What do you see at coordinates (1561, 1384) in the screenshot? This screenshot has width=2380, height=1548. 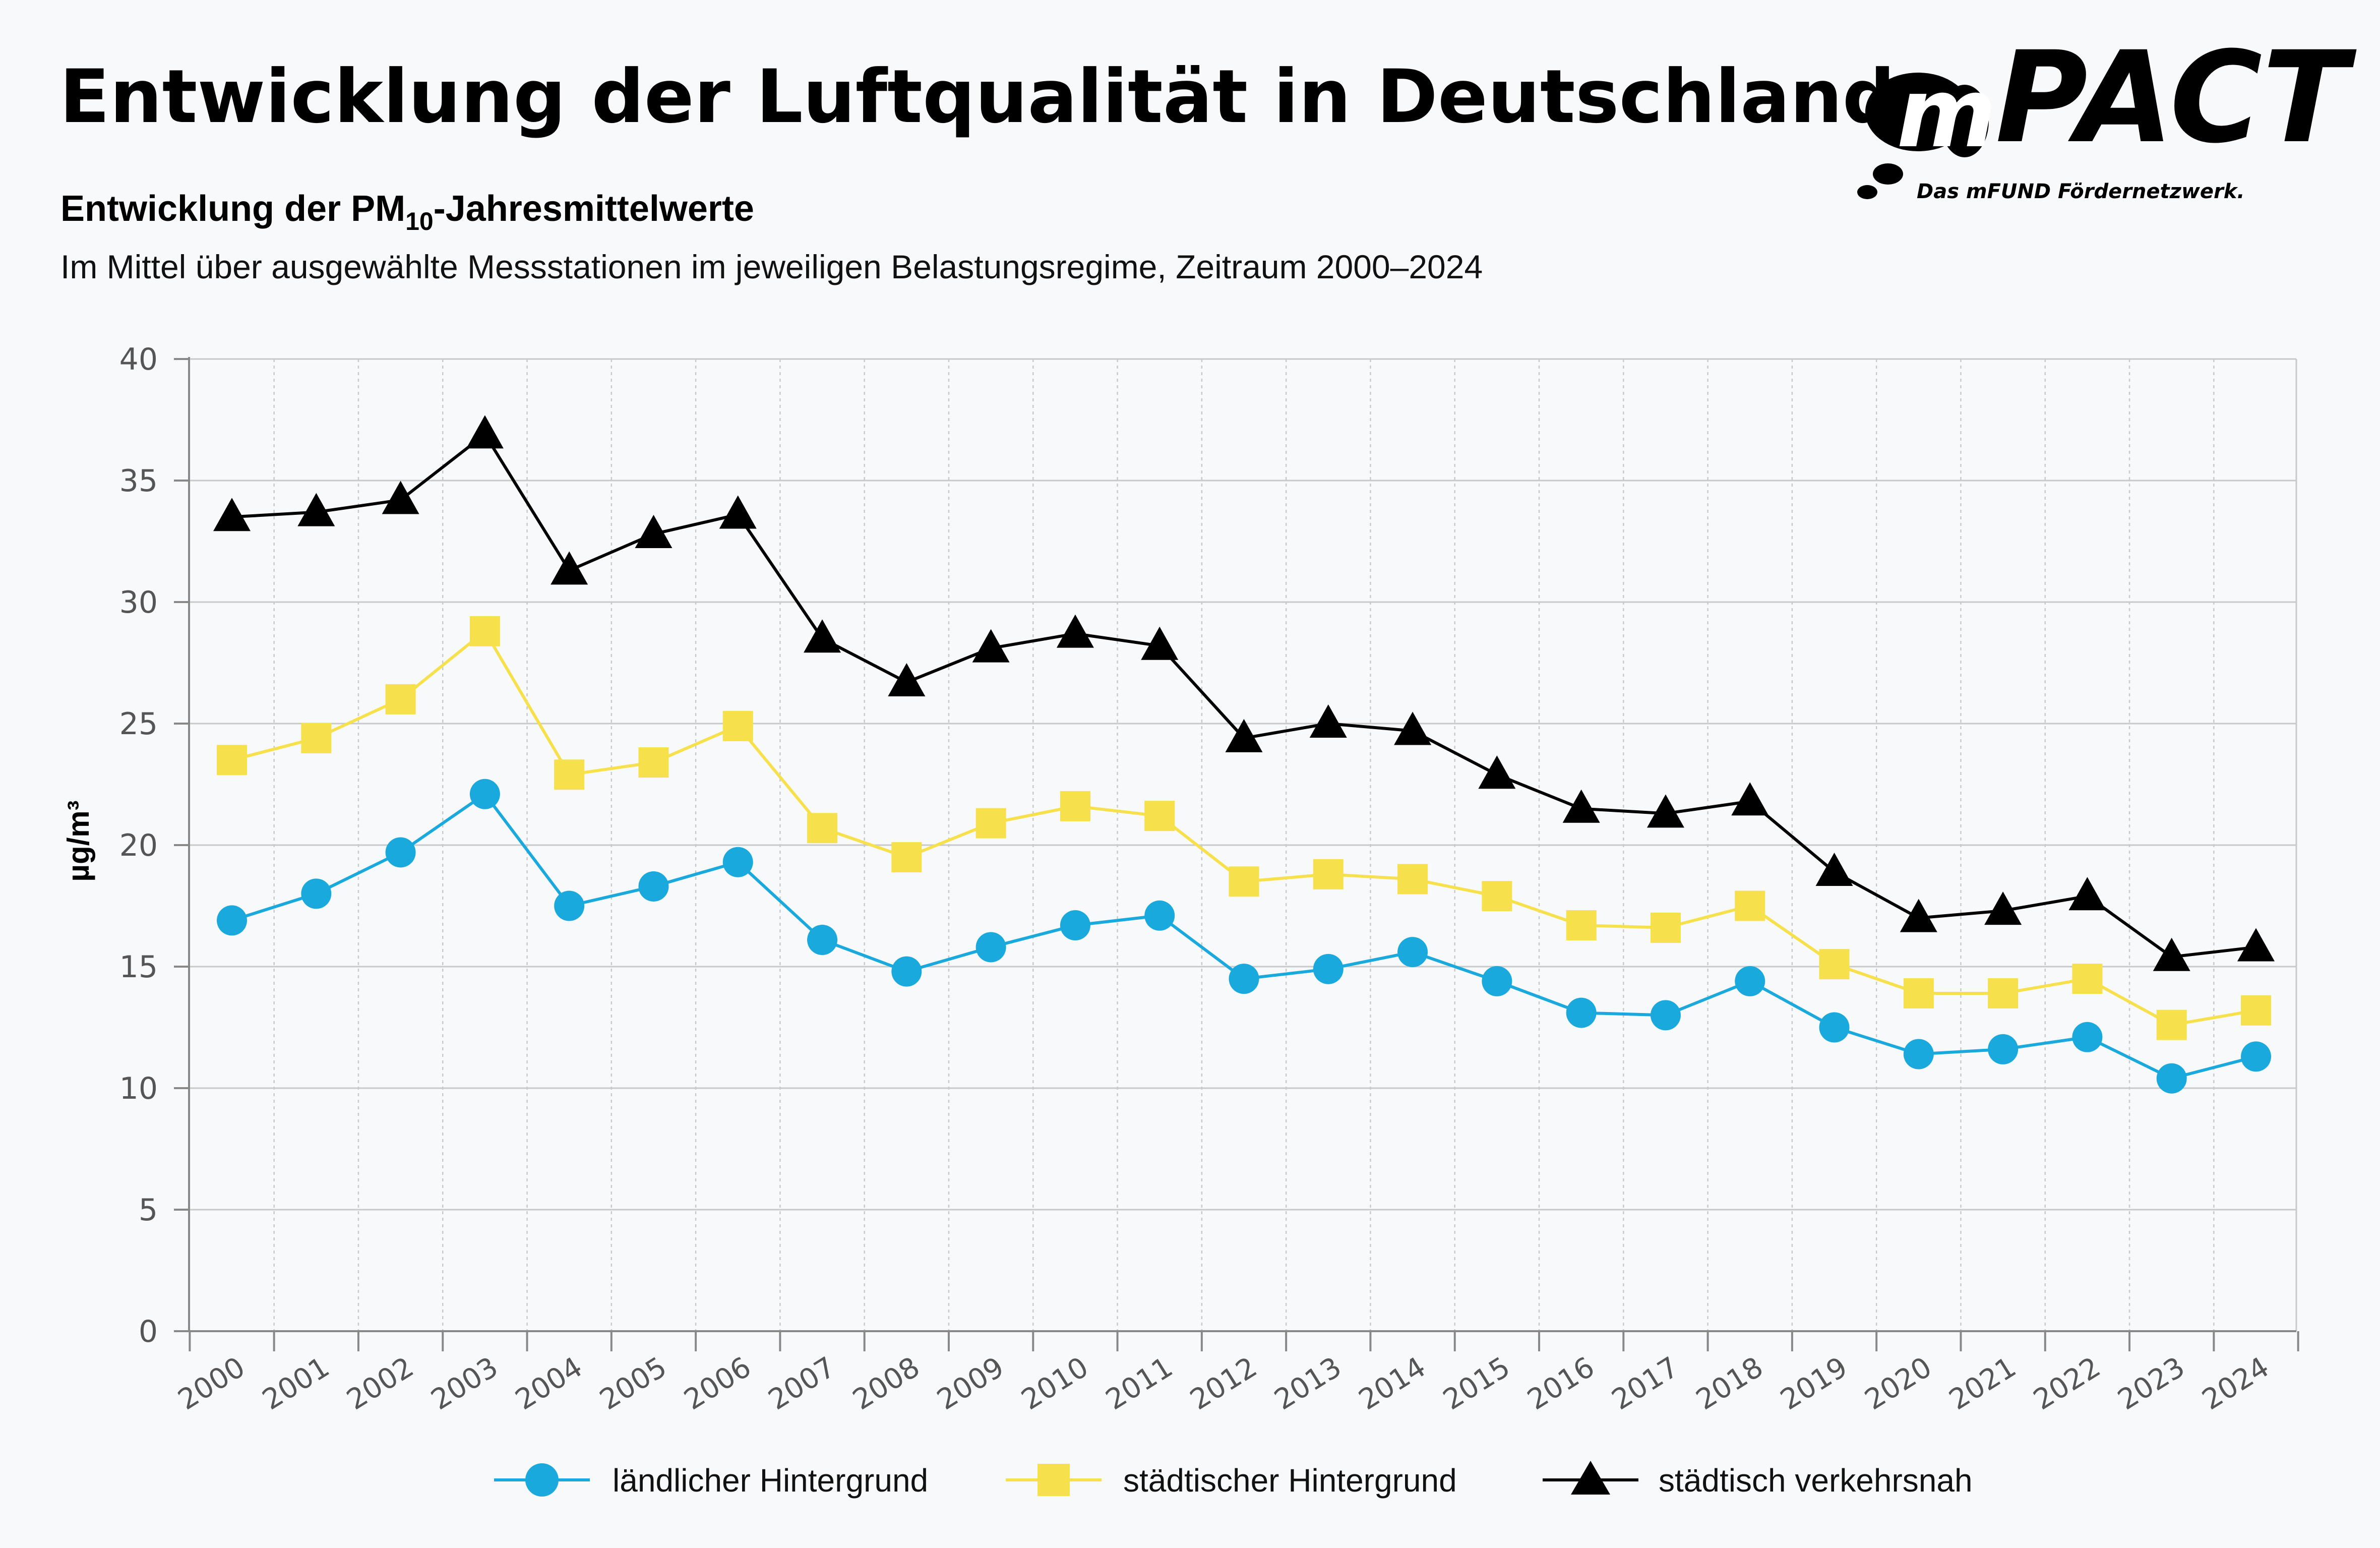 I see `x-tick-label: 2016` at bounding box center [1561, 1384].